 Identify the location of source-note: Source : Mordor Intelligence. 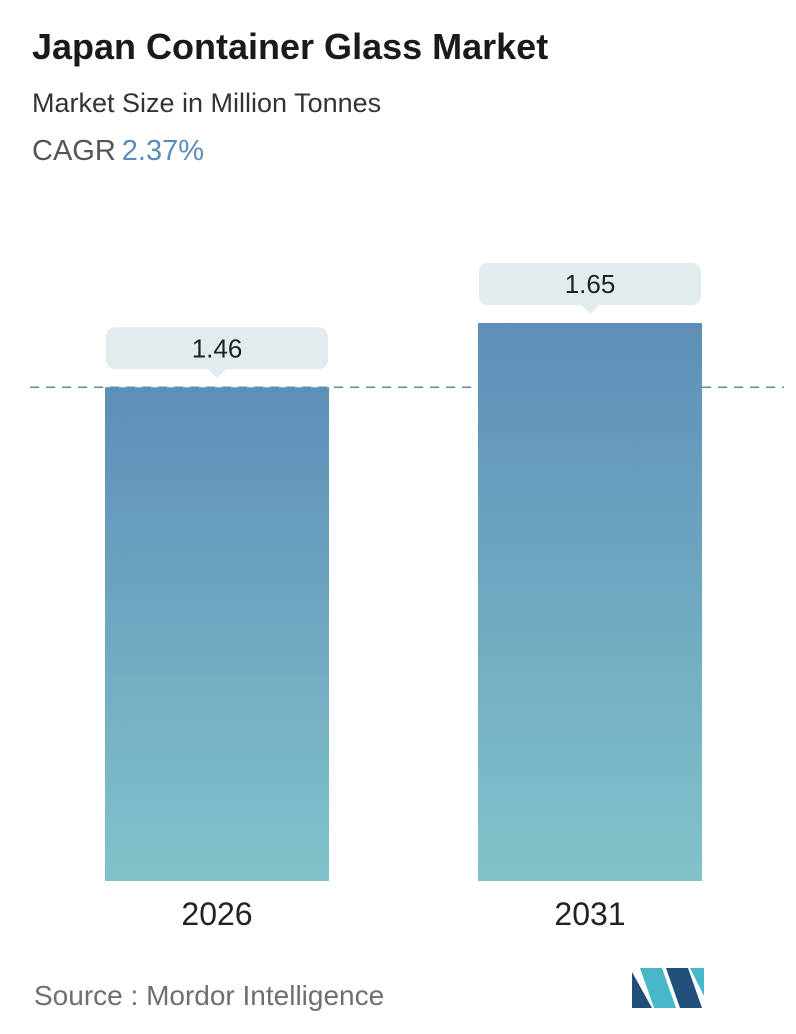
(209, 996).